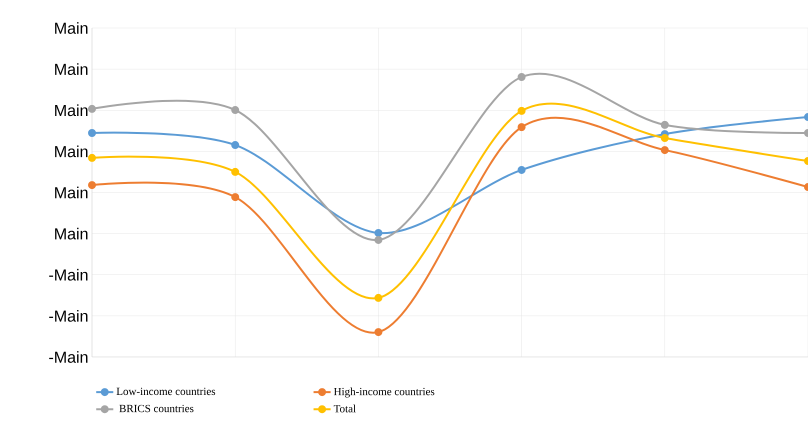  I want to click on legend-label: Total, so click(345, 408).